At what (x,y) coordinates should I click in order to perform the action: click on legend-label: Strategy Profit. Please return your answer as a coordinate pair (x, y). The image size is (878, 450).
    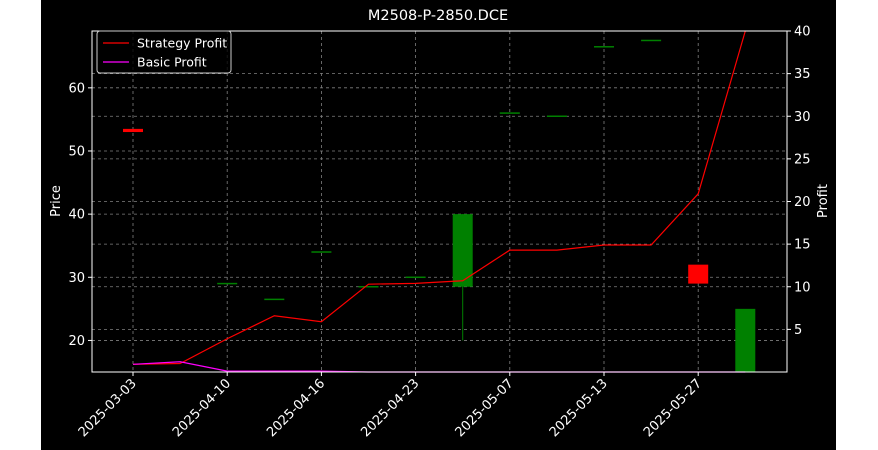
    Looking at the image, I should click on (182, 43).